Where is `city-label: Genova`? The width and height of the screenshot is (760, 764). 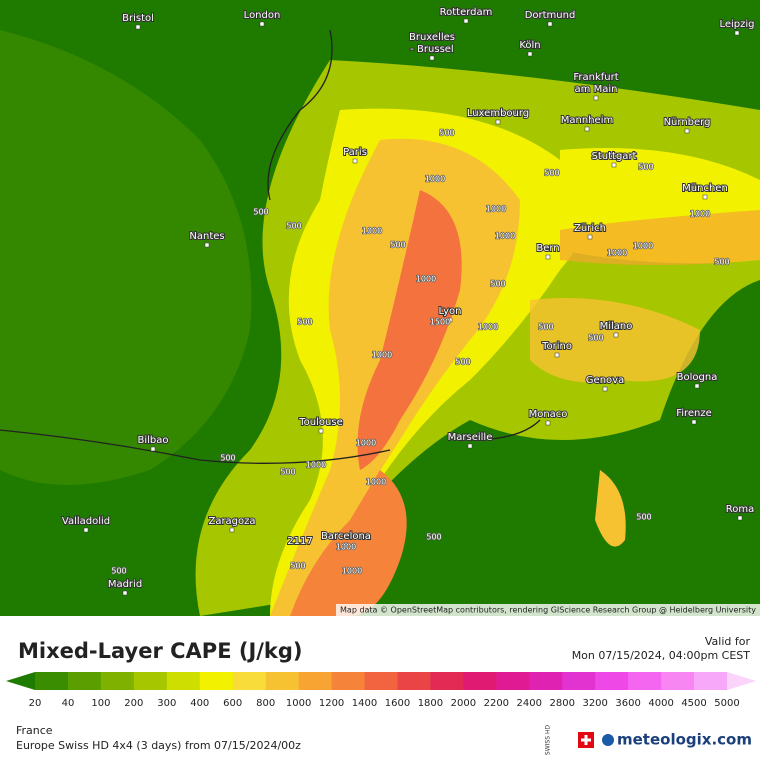 city-label: Genova is located at coordinates (605, 380).